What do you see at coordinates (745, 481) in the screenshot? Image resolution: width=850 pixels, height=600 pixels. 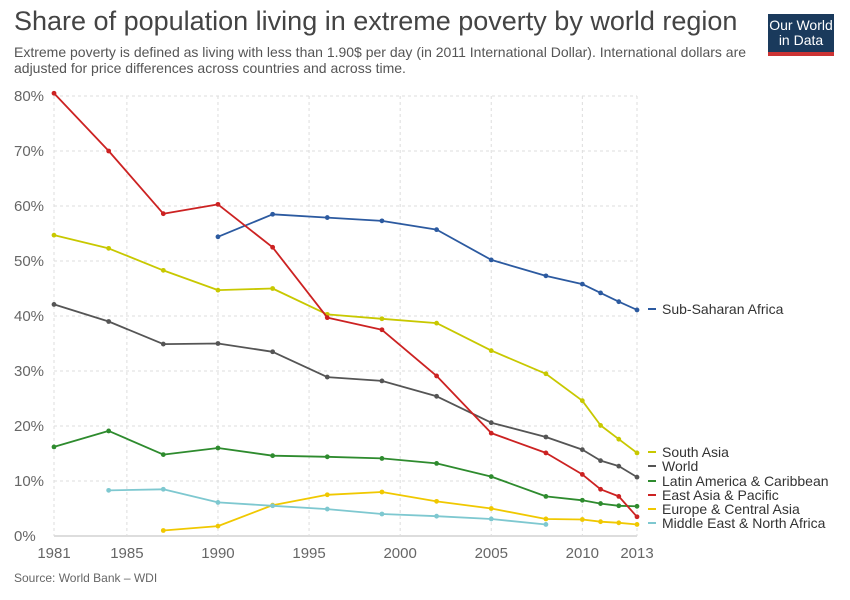 I see `legend-label: Latin America & Caribbean` at bounding box center [745, 481].